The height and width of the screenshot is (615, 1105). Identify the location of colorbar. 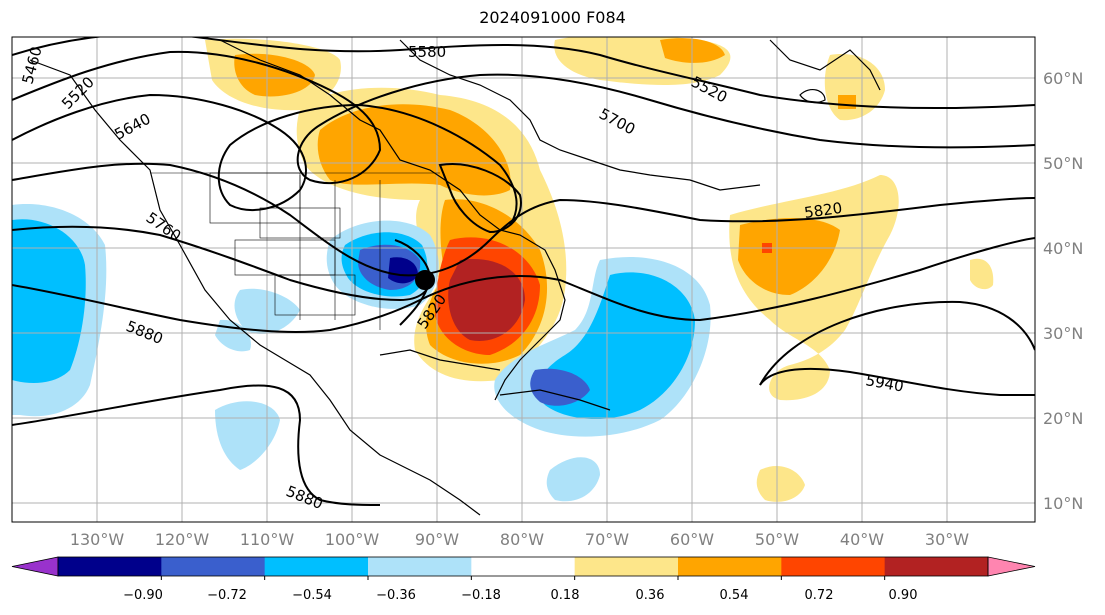
(523, 568).